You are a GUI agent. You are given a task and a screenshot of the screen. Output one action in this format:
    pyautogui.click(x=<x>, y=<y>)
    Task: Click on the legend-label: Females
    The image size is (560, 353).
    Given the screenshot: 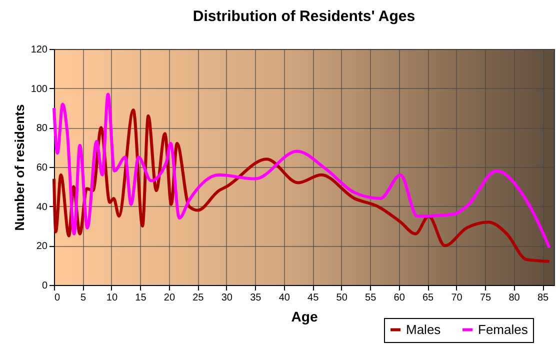 What is the action you would take?
    pyautogui.click(x=503, y=329)
    